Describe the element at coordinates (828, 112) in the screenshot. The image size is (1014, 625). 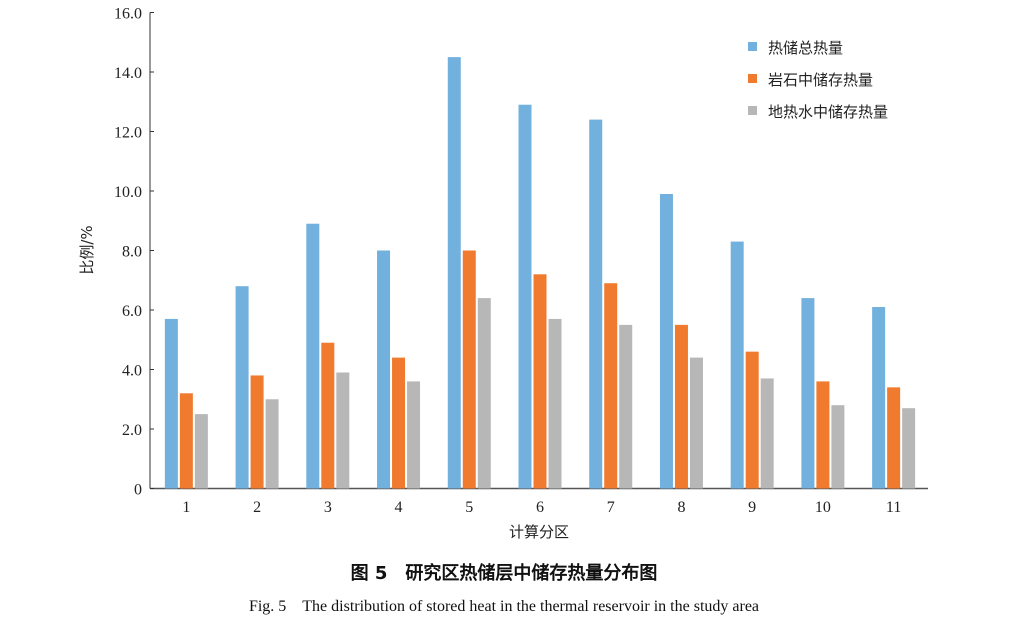
I see `legend-label: 地热水中储存热量` at that location.